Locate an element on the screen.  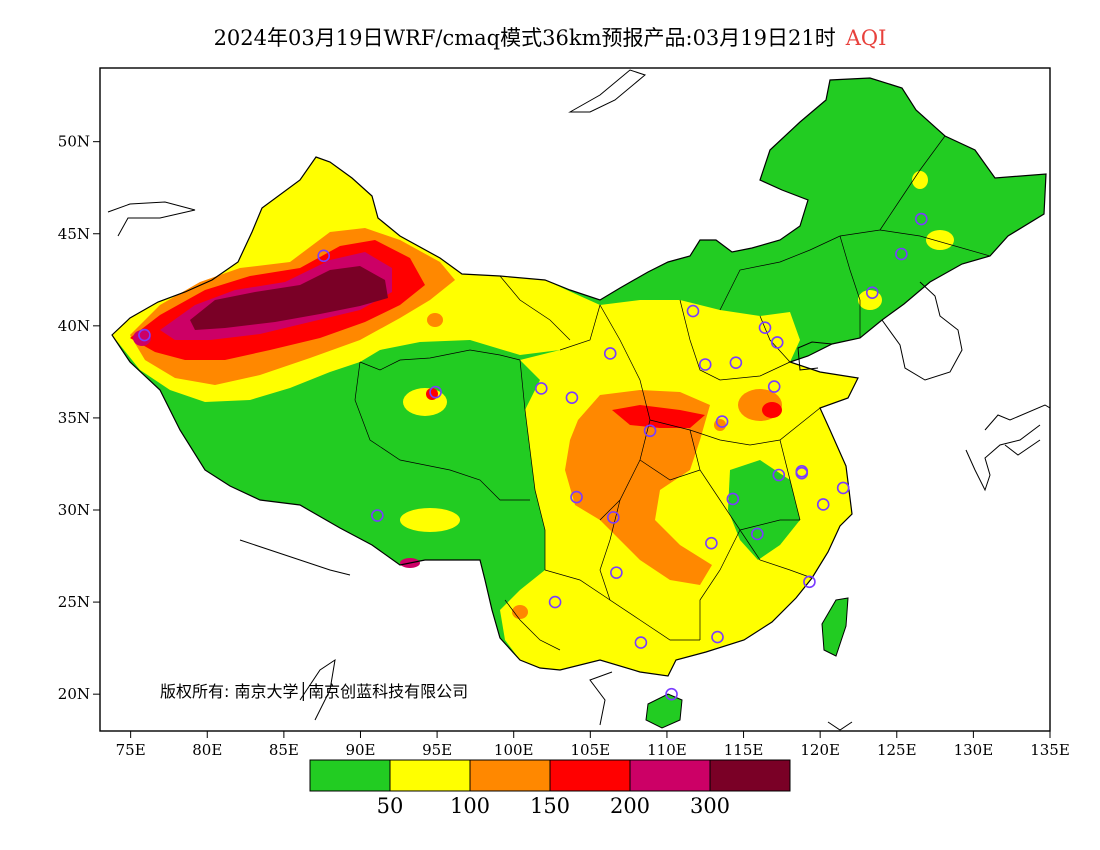
region-magenta-spot-west is located at coordinates (142, 338).